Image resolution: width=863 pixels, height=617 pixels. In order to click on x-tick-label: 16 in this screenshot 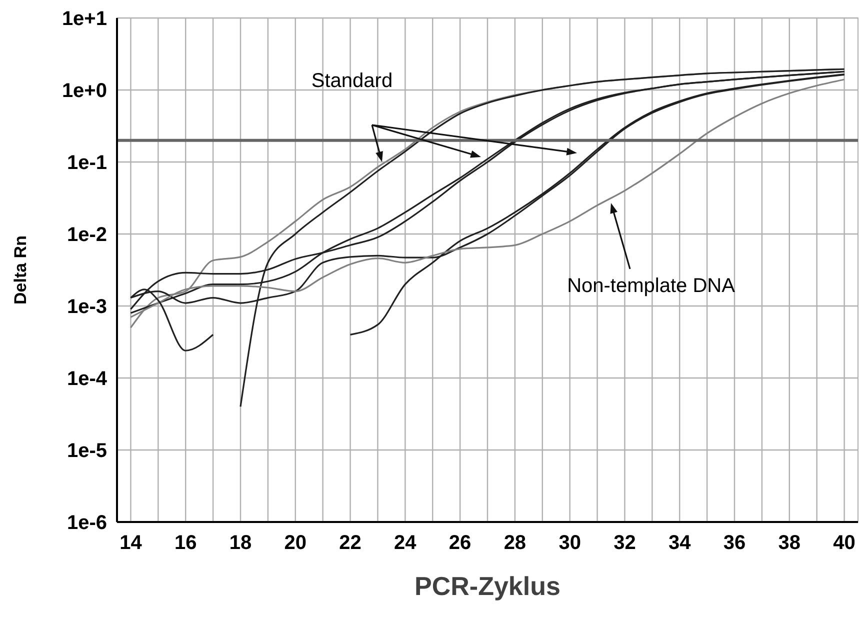, I will do `click(185, 543)`.